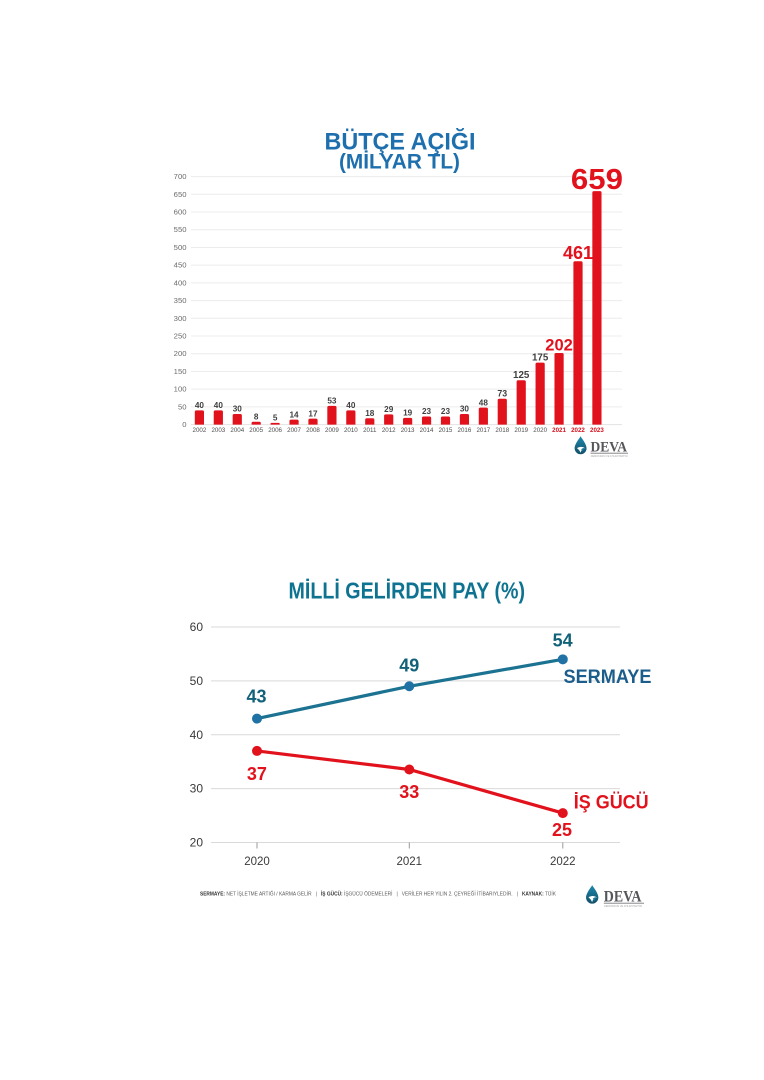 This screenshot has width=764, height=1080. I want to click on svg-text: 175, so click(540, 357).